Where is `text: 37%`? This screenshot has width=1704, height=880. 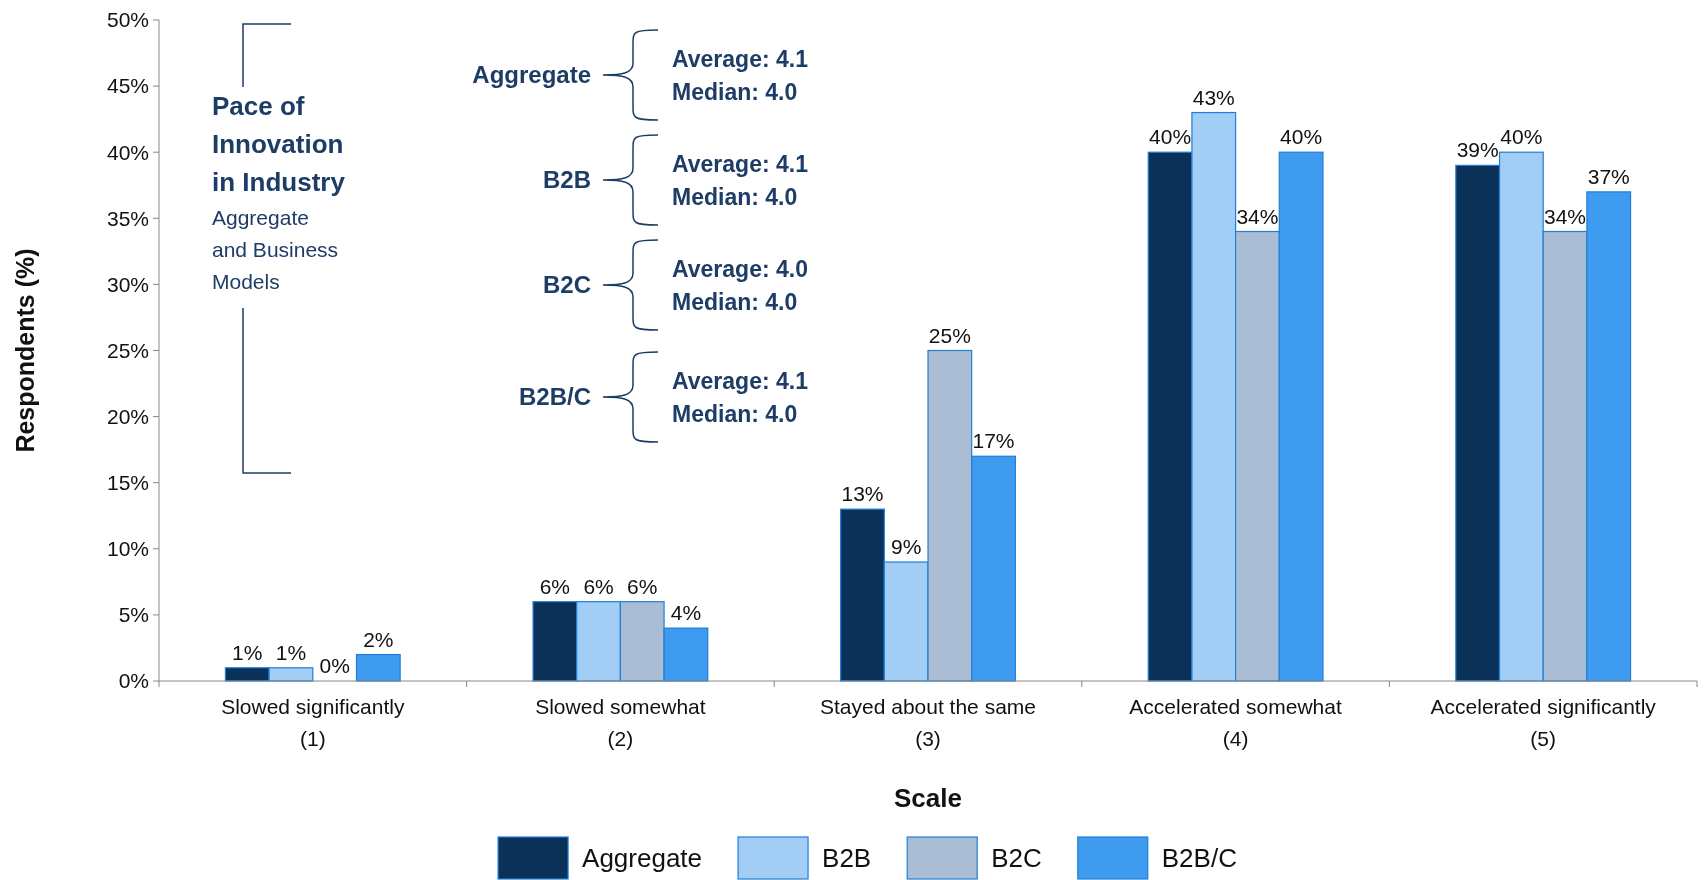
text: 37% is located at coordinates (1608, 176).